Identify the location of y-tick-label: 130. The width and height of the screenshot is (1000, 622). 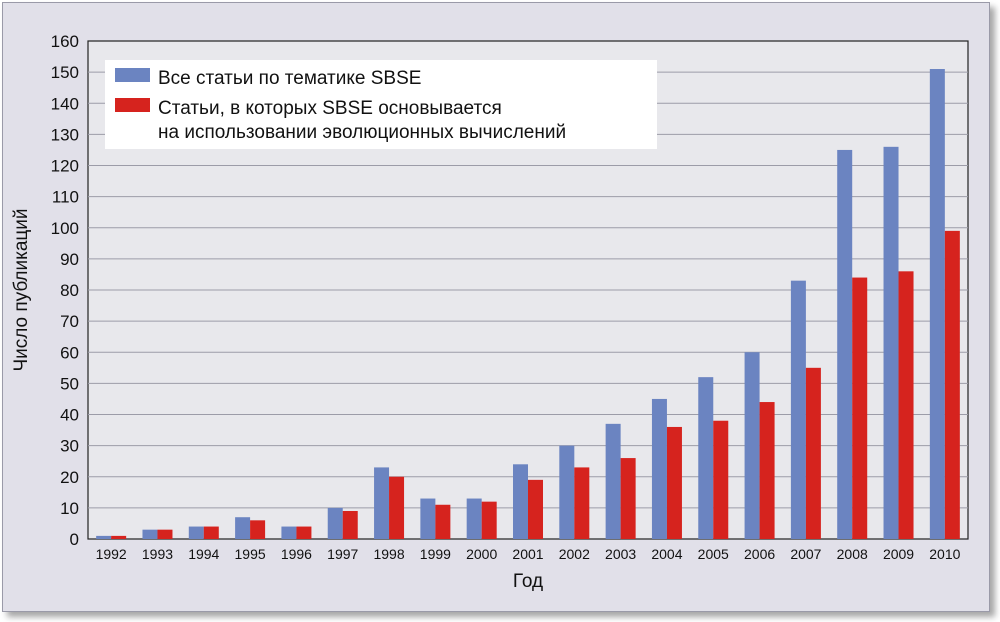
(65, 134).